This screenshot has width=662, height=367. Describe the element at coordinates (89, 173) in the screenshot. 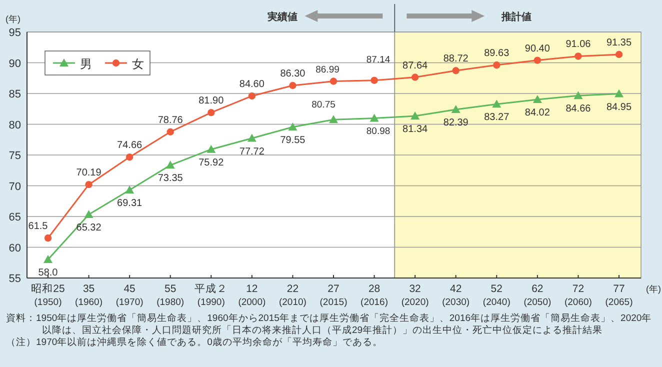

I see `data-label: 70.19` at that location.